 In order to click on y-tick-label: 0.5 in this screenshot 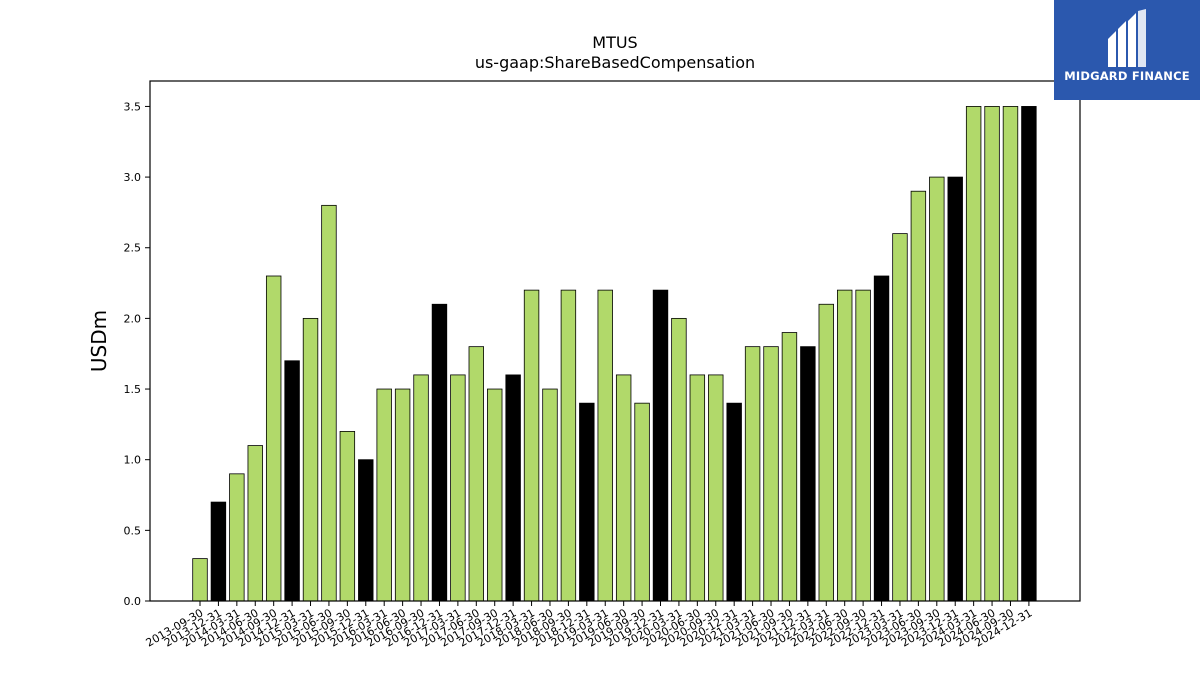, I will do `click(133, 530)`.